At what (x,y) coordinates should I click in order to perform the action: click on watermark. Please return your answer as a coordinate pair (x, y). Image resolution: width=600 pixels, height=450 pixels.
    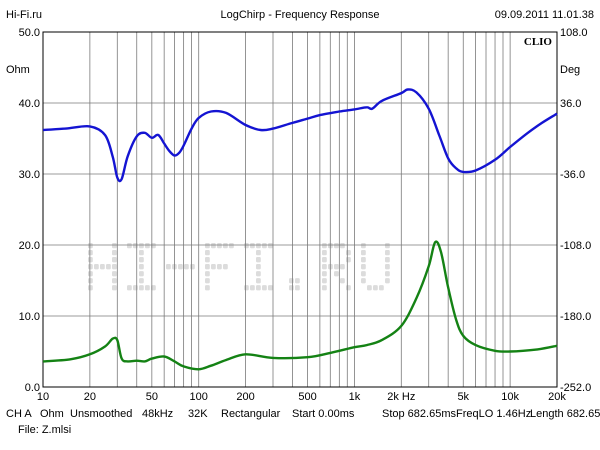
    Looking at the image, I should click on (239, 267).